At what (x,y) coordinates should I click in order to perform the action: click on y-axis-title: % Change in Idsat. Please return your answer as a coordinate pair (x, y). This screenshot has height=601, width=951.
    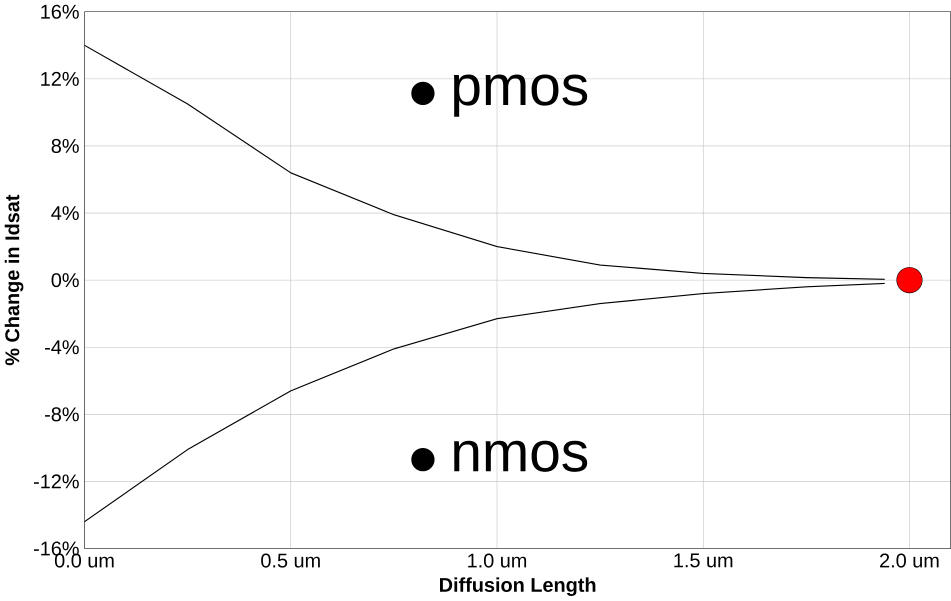
    Looking at the image, I should click on (14, 280).